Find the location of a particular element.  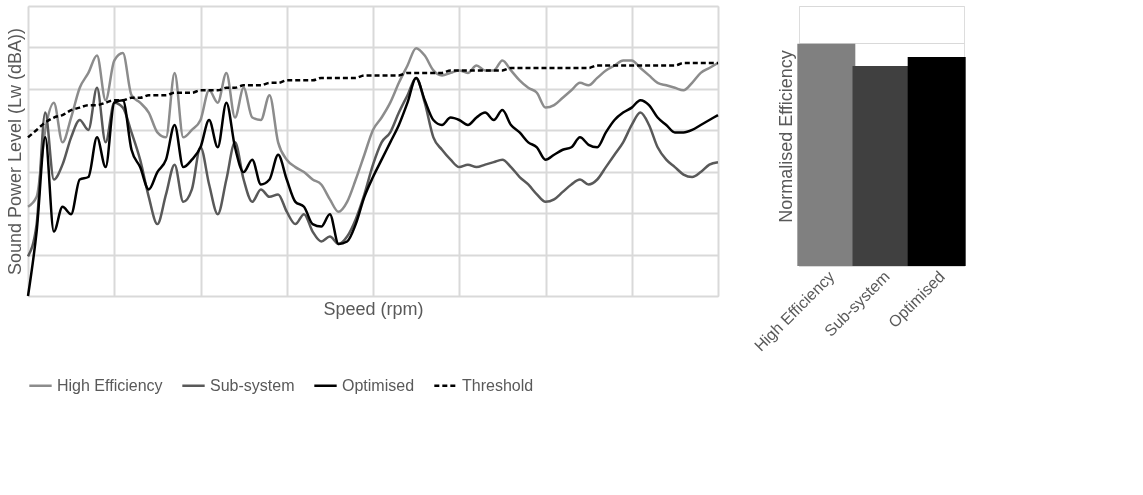

y-axis-title: Normalised Efficiency is located at coordinates (785, 136).